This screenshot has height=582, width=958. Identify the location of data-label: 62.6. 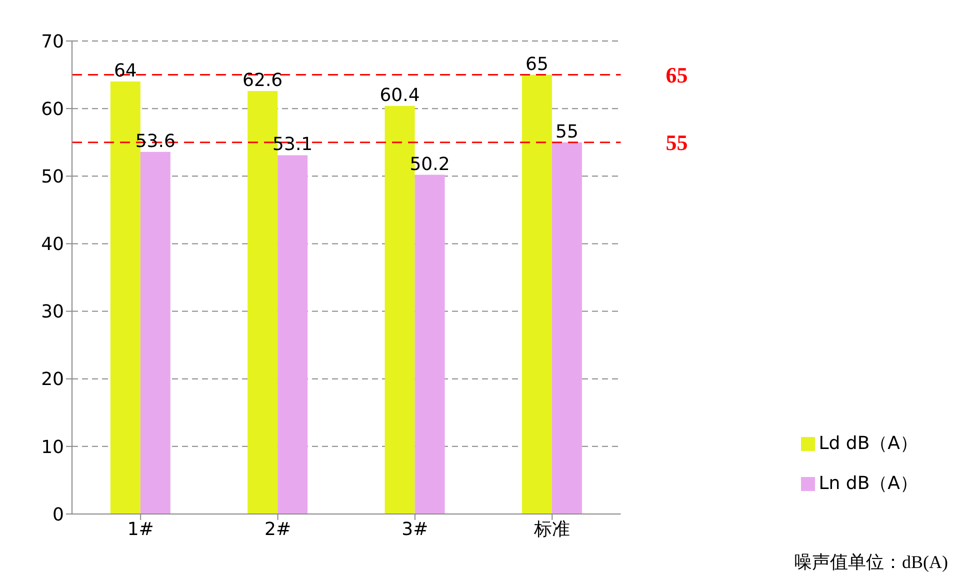
(262, 81).